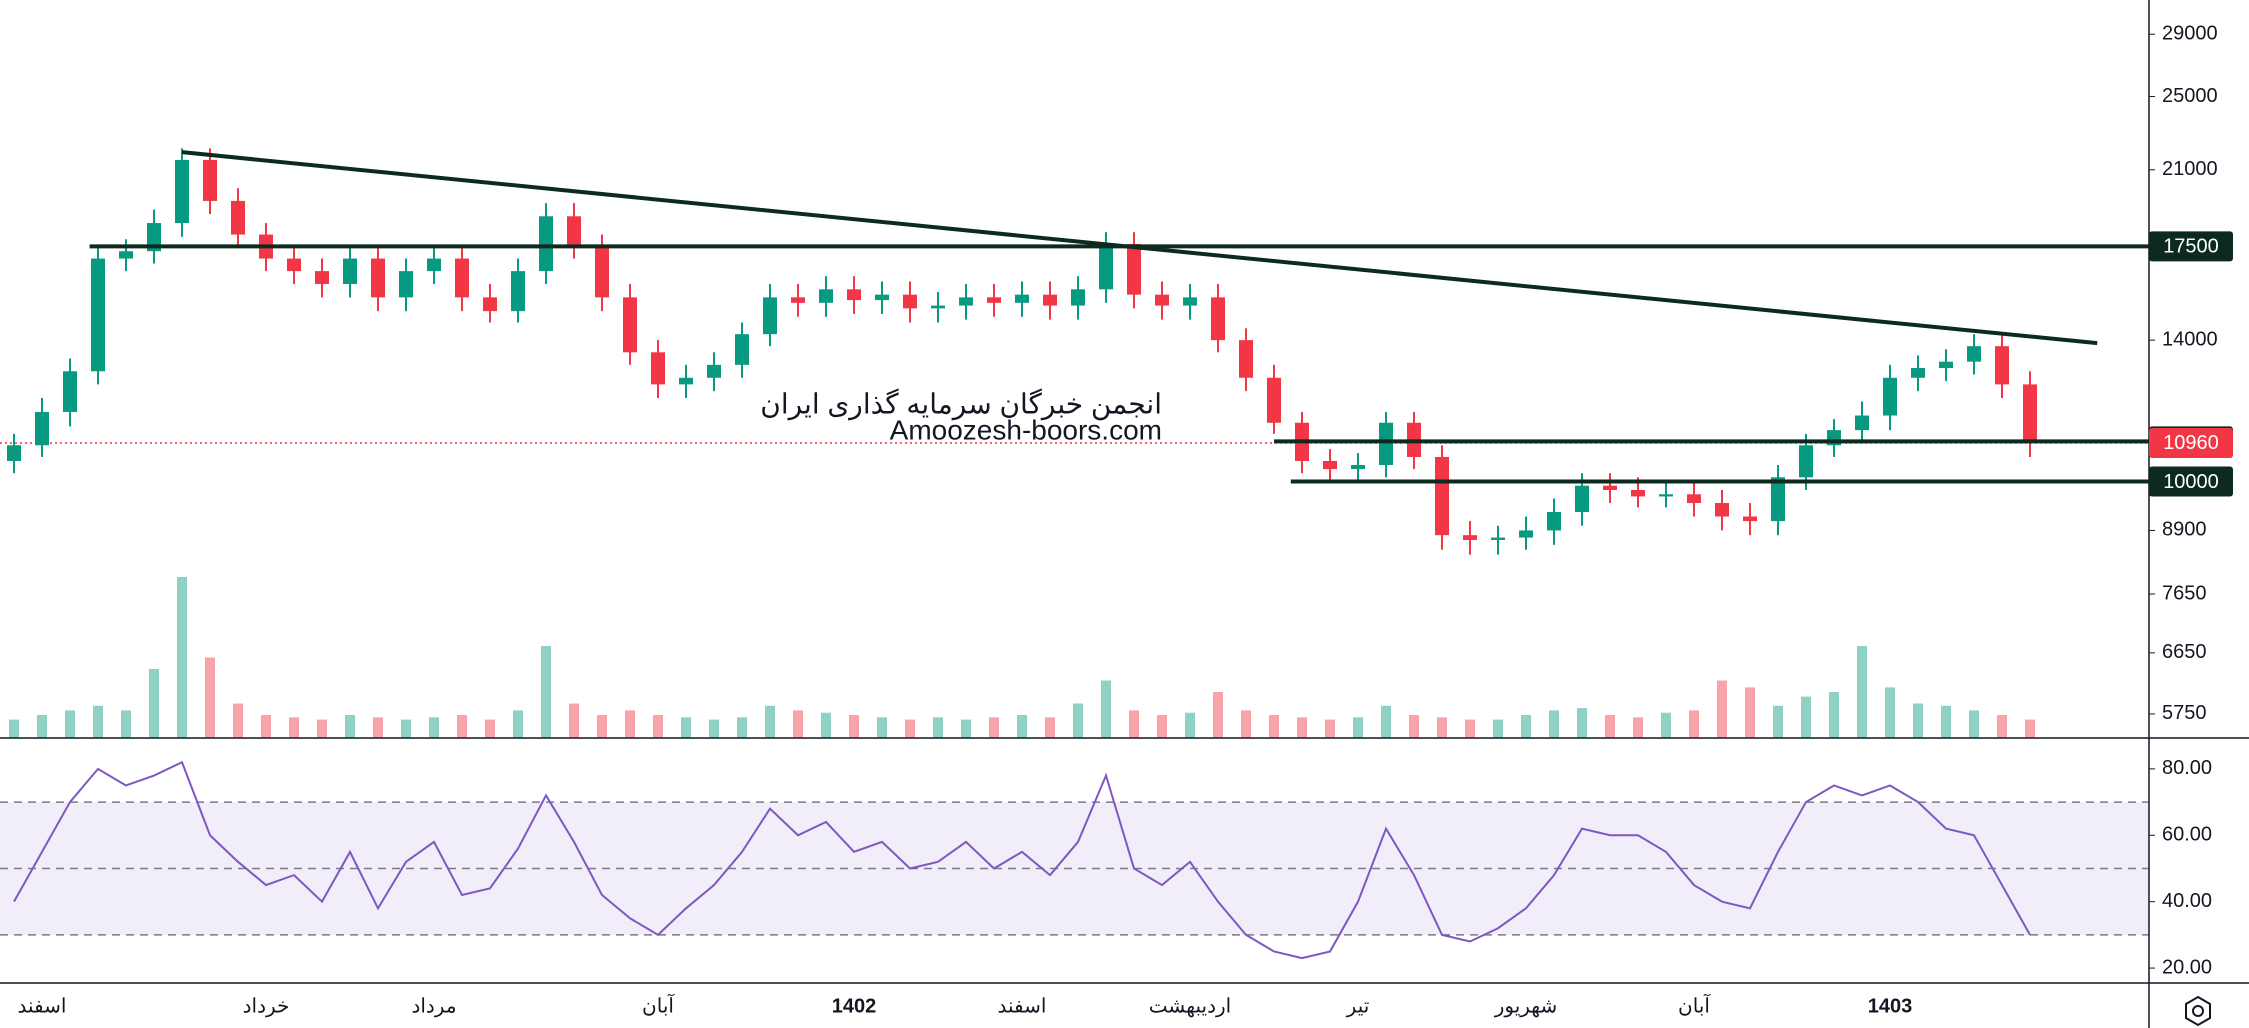 Image resolution: width=2249 pixels, height=1028 pixels. Describe the element at coordinates (2184, 652) in the screenshot. I see `y-tick-label: 6650` at that location.